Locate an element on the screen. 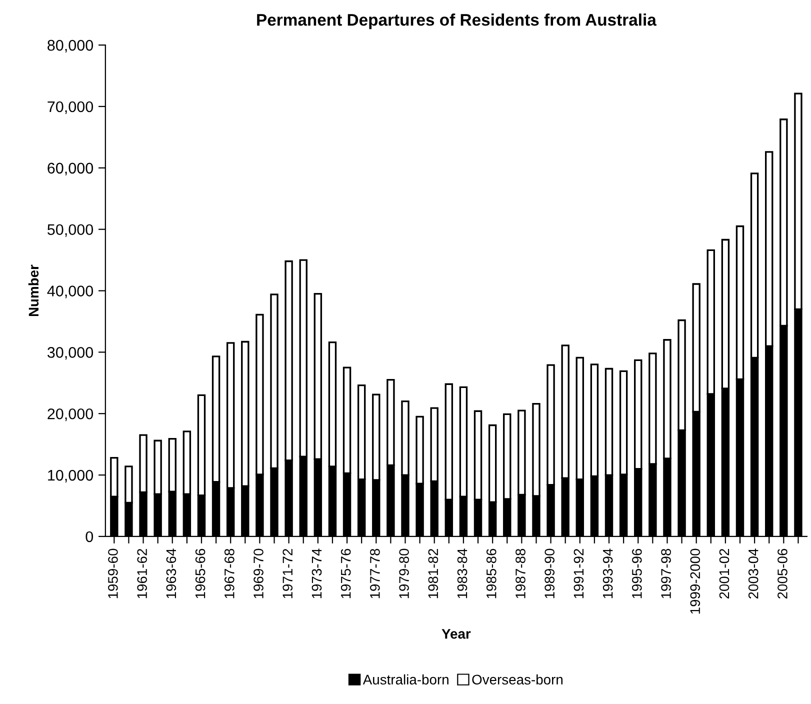 Image resolution: width=811 pixels, height=704 pixels. x-tick-label: 1965-66 is located at coordinates (200, 573).